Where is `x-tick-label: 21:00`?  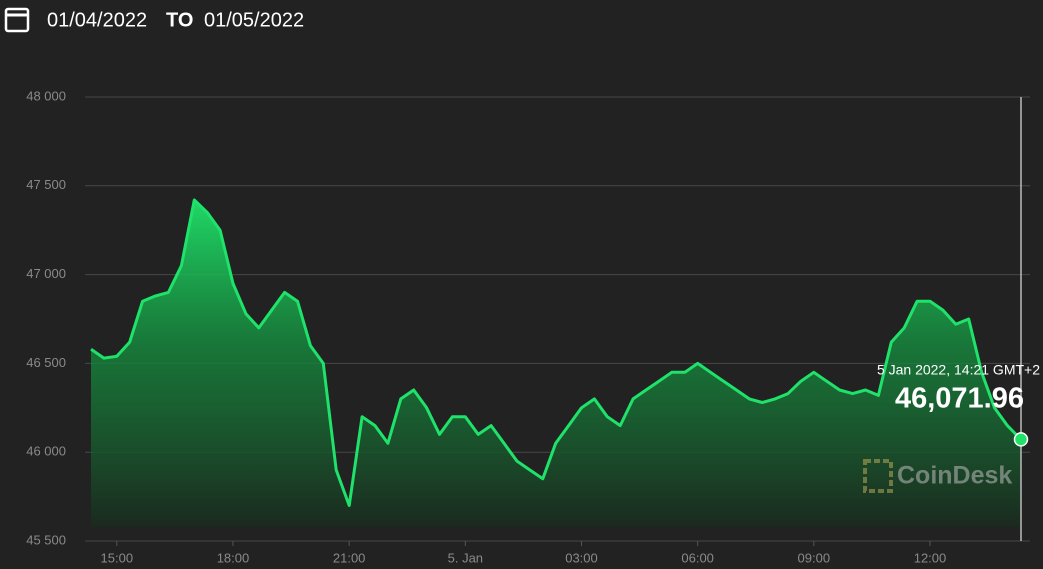
x-tick-label: 21:00 is located at coordinates (349, 557).